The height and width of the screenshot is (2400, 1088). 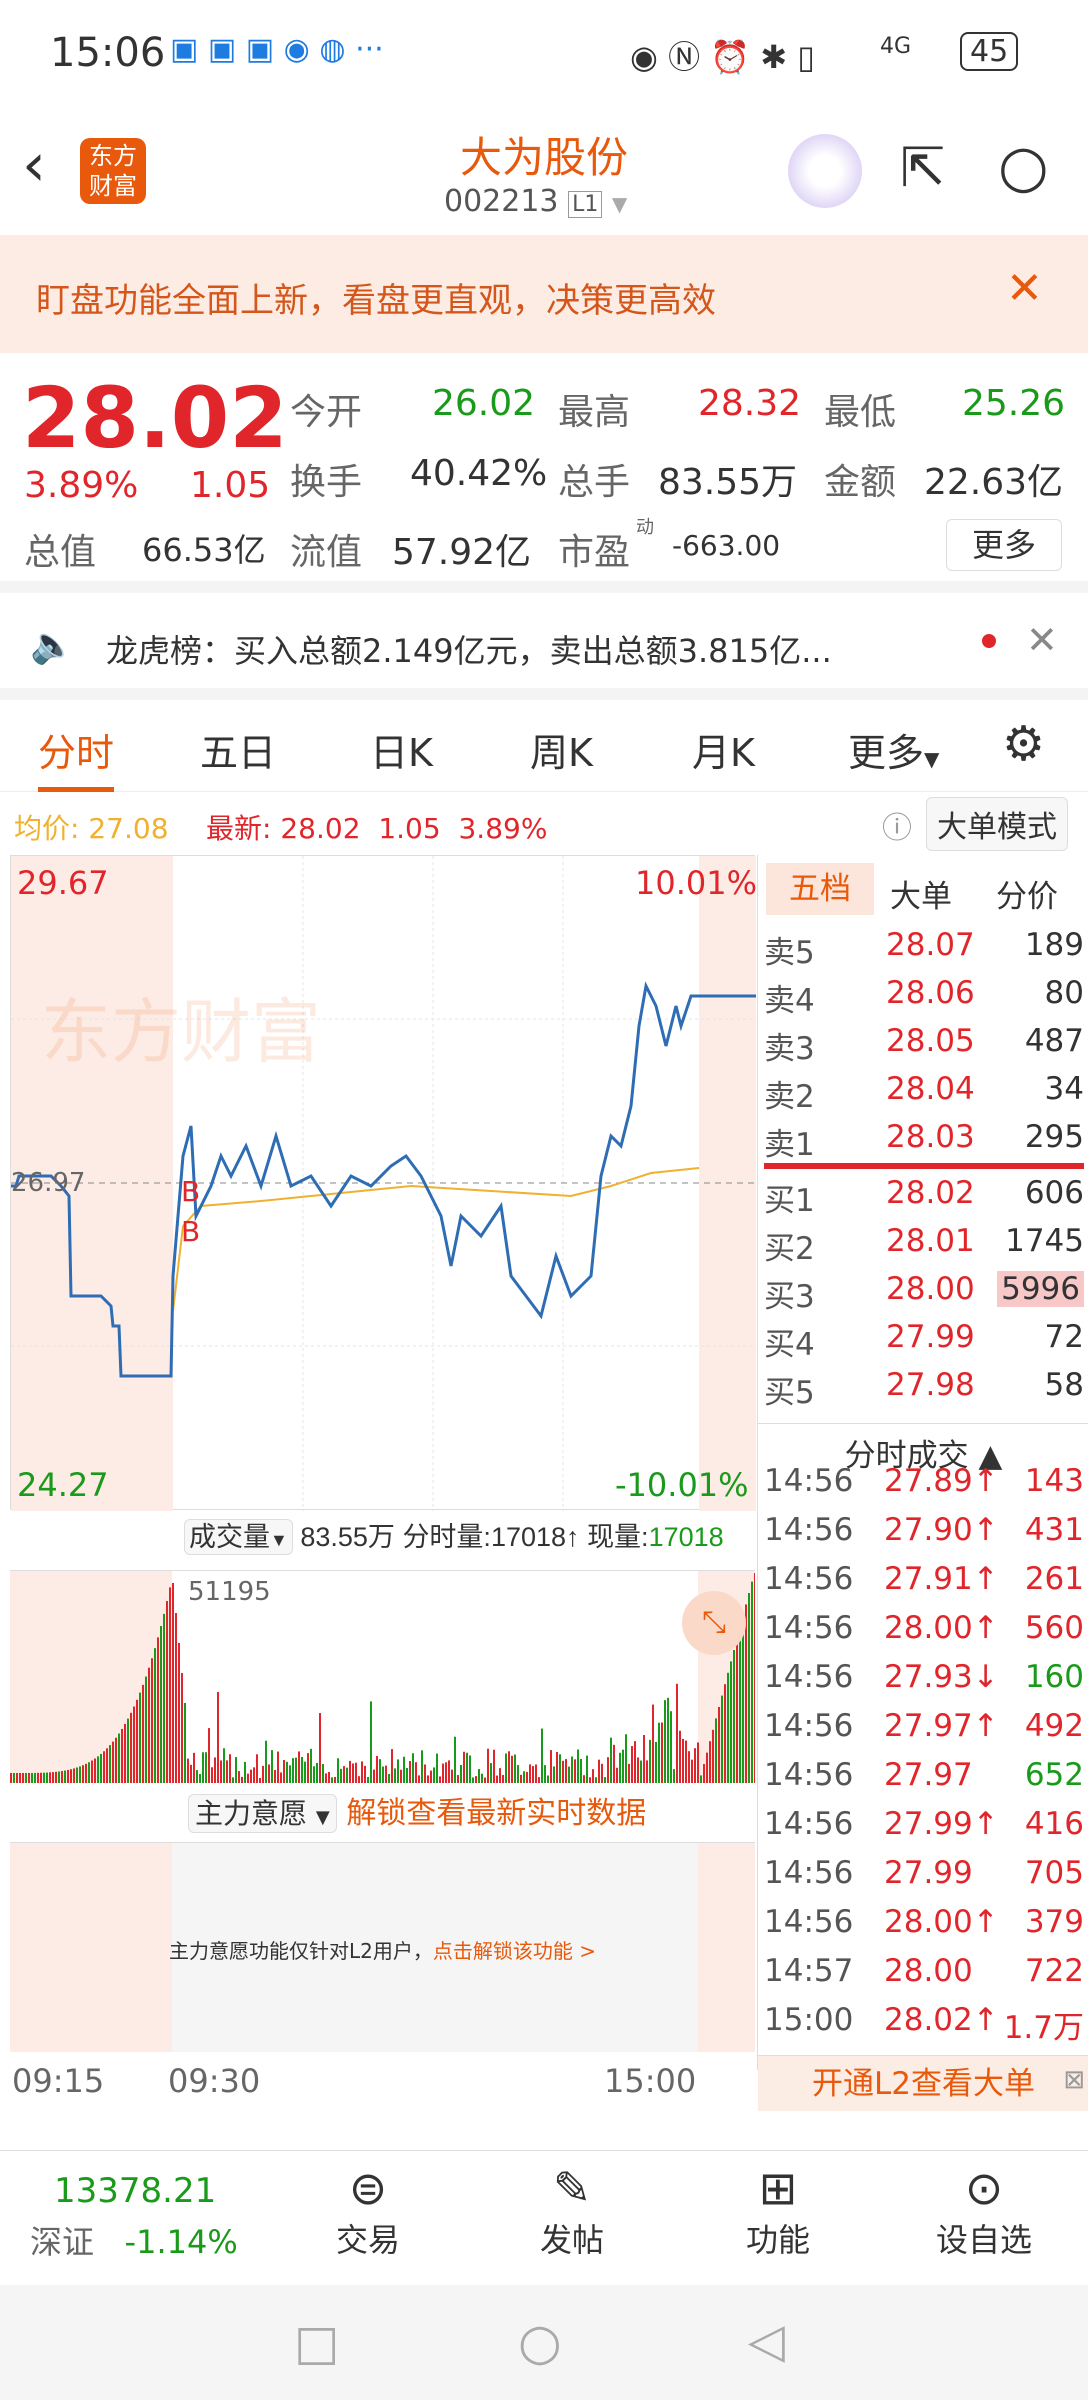 I want to click on recents-button: □, so click(x=317, y=2343).